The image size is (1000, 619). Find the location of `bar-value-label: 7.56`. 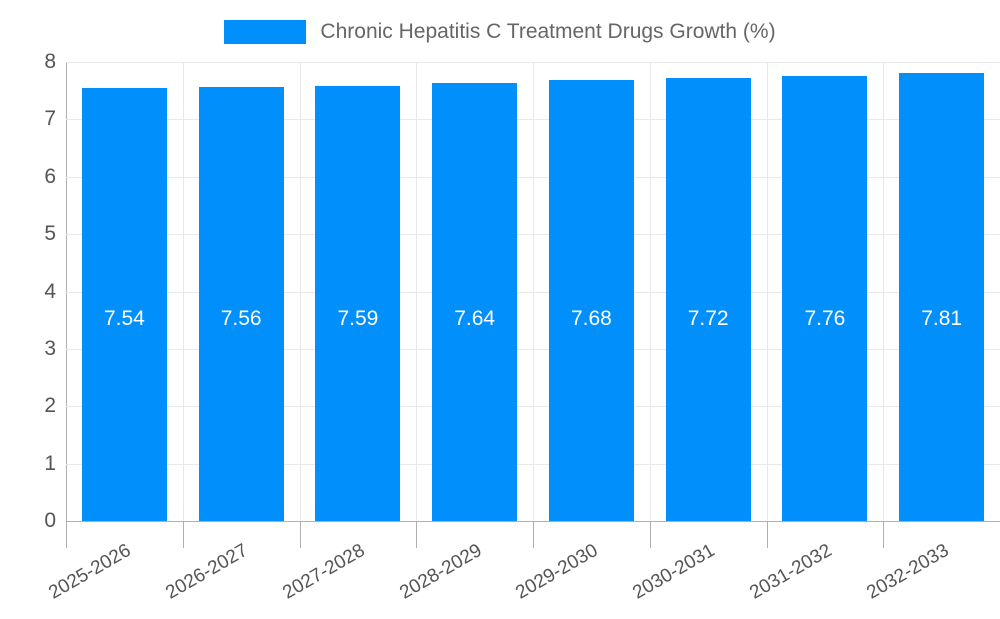

bar-value-label: 7.56 is located at coordinates (241, 318).